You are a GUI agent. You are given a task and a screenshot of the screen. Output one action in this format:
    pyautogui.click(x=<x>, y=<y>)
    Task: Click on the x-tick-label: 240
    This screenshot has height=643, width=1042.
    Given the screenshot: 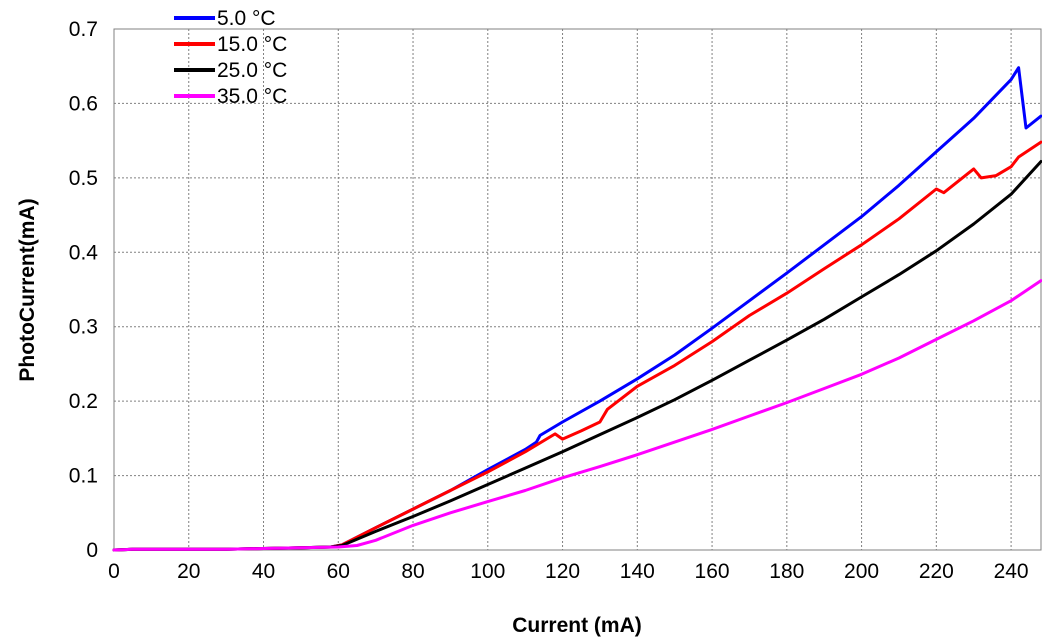 What is the action you would take?
    pyautogui.click(x=1011, y=571)
    